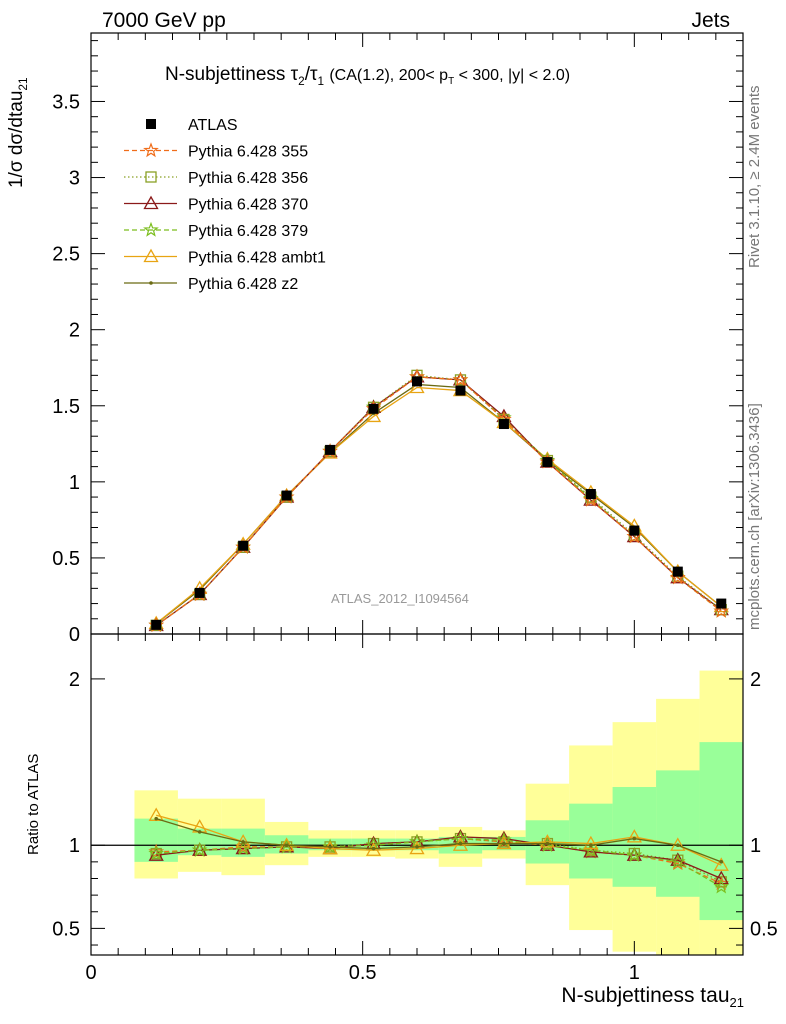 This screenshot has height=1024, width=786. I want to click on x-tick-label: 0, so click(90, 973).